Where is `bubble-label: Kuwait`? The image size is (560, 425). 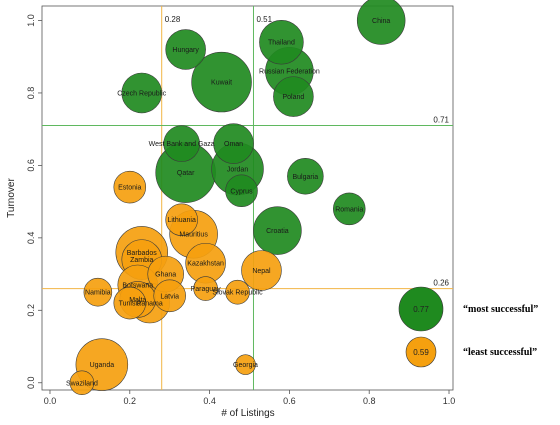
bubble-label: Kuwait is located at coordinates (221, 83).